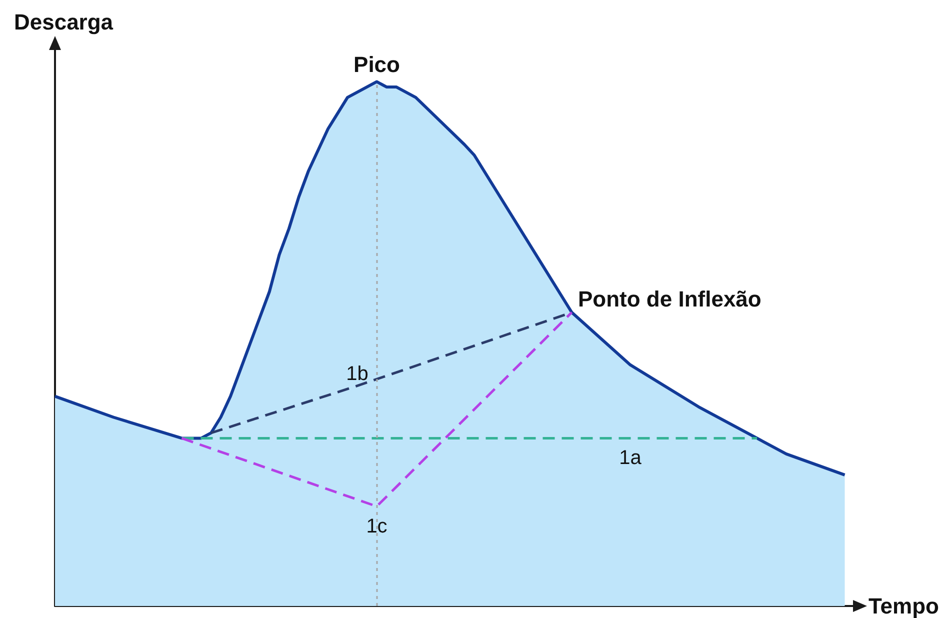 The image size is (949, 618). What do you see at coordinates (64, 22) in the screenshot?
I see `y-axis-title: Descarga` at bounding box center [64, 22].